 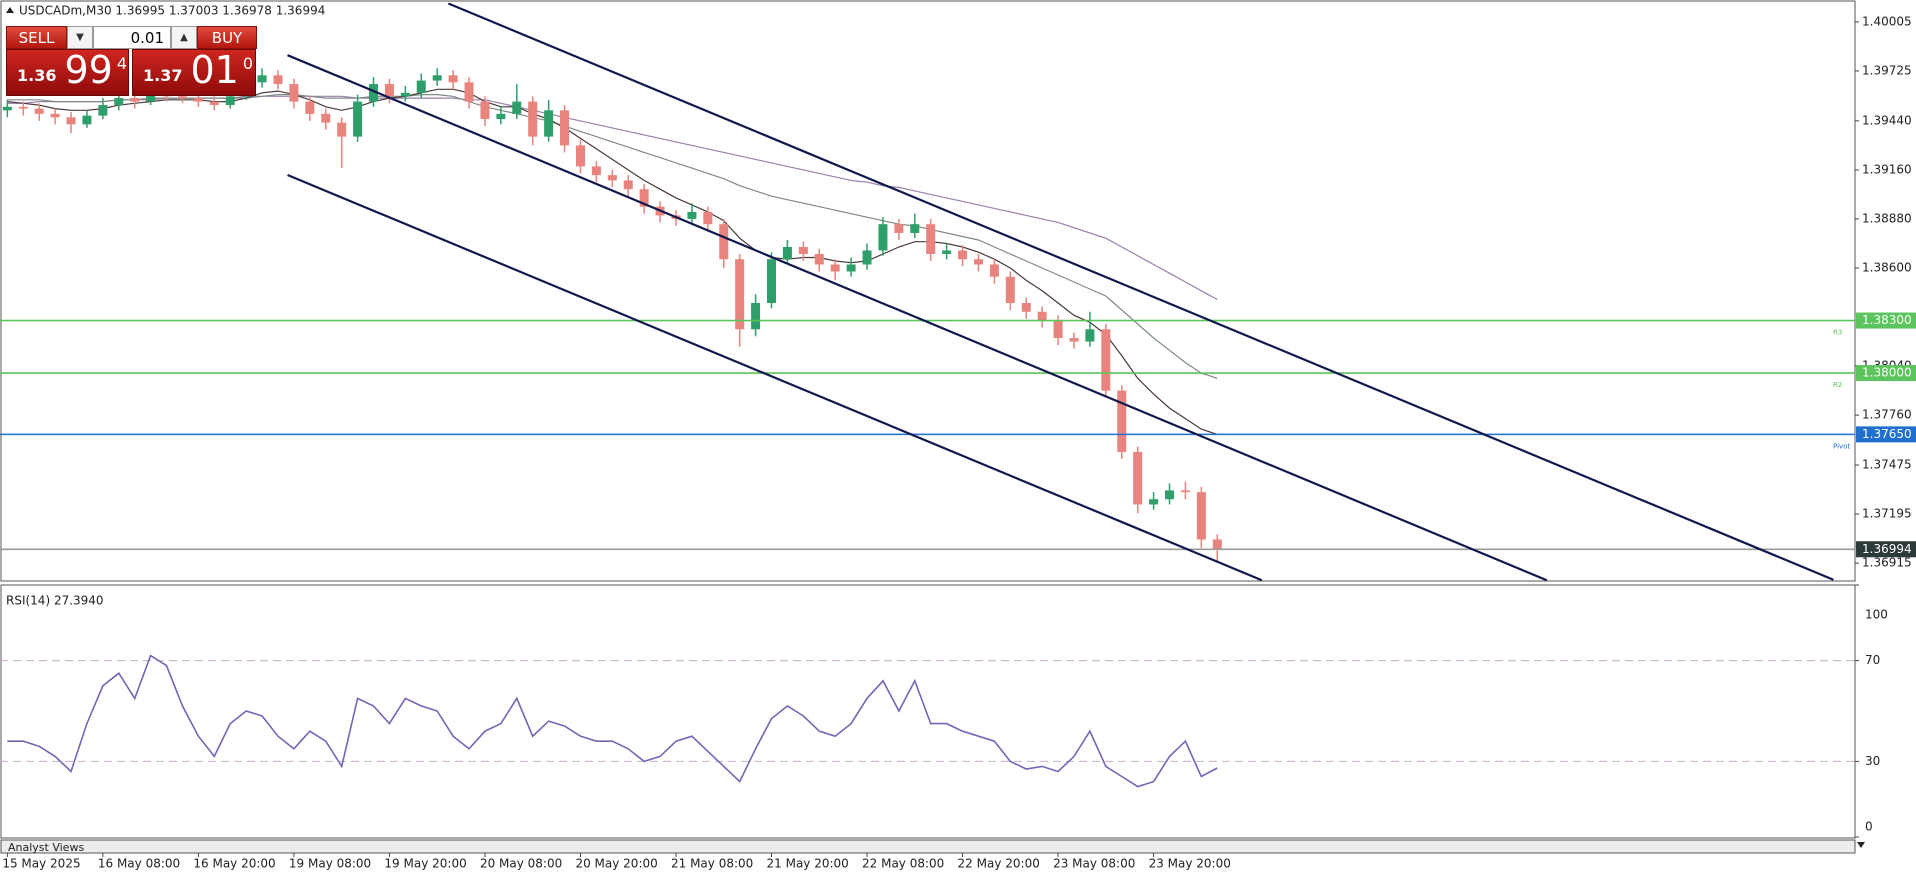 What do you see at coordinates (612, 721) in the screenshot?
I see `rsi-line` at bounding box center [612, 721].